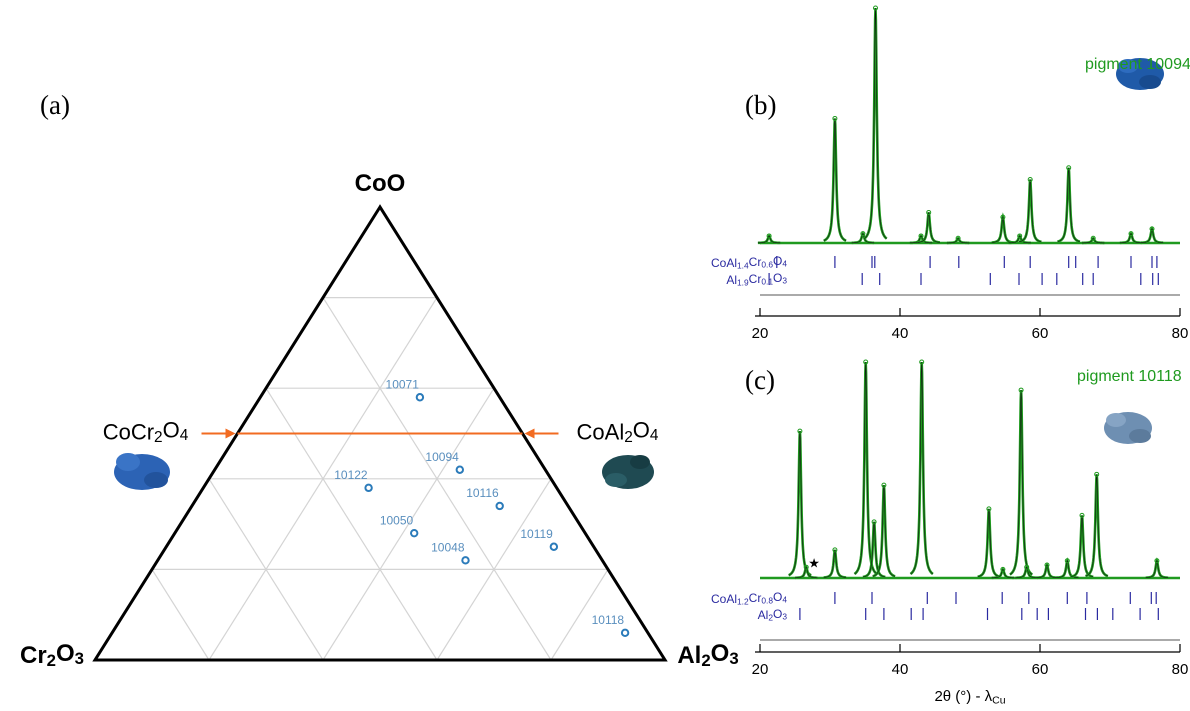 The width and height of the screenshot is (1190, 711). I want to click on x-axis-label-sub: Cu, so click(999, 700).